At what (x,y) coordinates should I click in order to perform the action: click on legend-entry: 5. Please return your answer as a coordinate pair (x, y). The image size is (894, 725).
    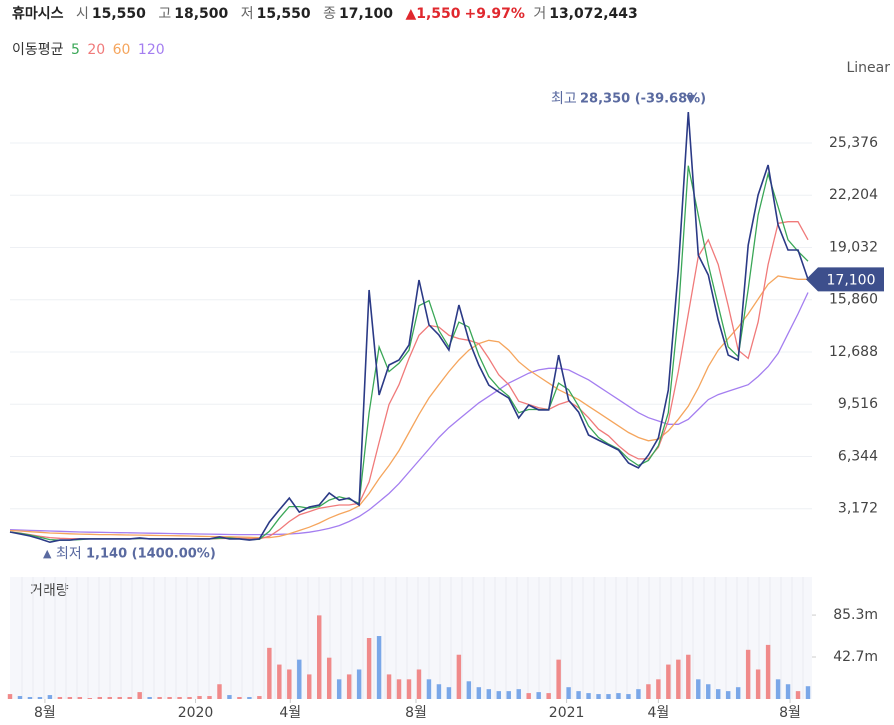
    Looking at the image, I should click on (75, 50).